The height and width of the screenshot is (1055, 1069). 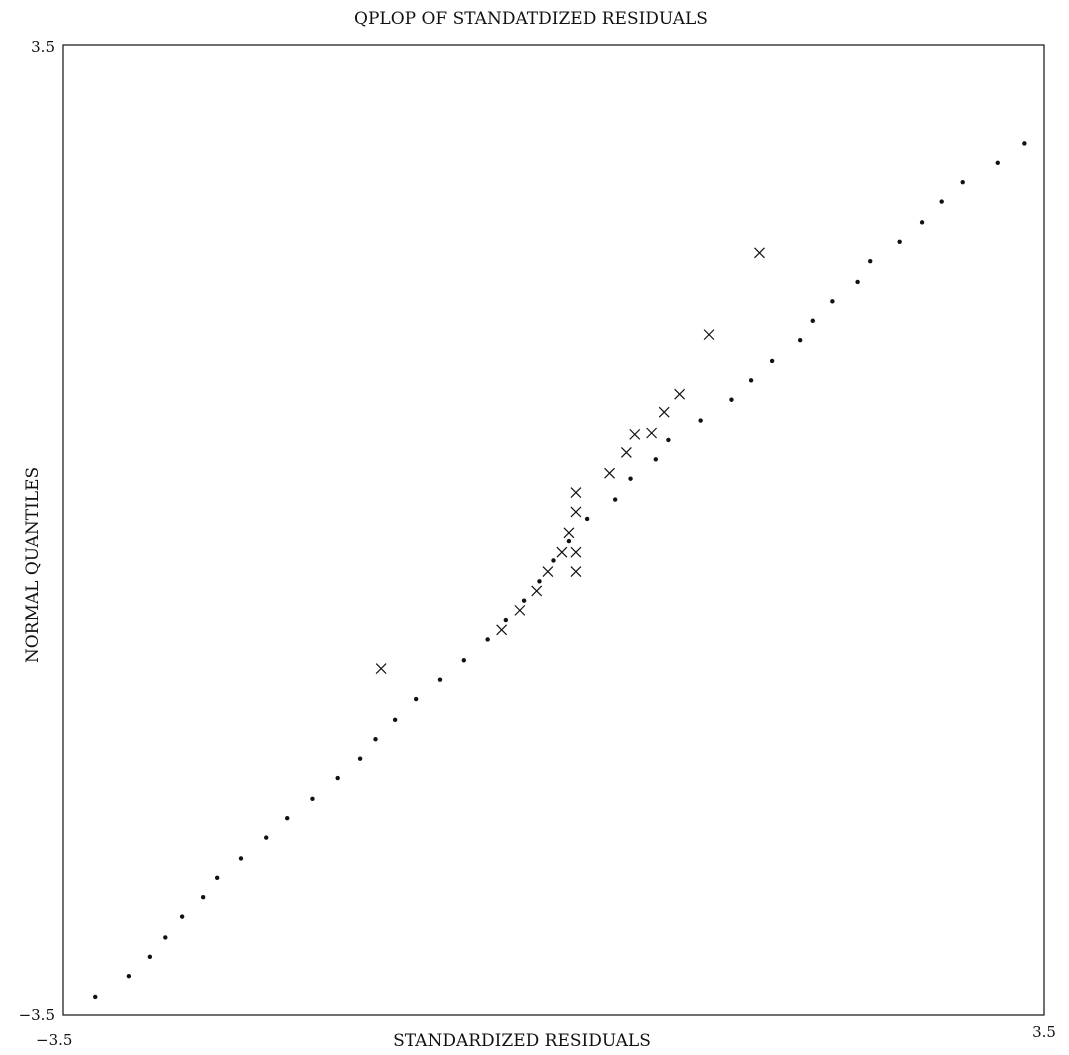 I want to click on x-axis-label: STANDARDIZED RESIDUALS, so click(x=522, y=1041).